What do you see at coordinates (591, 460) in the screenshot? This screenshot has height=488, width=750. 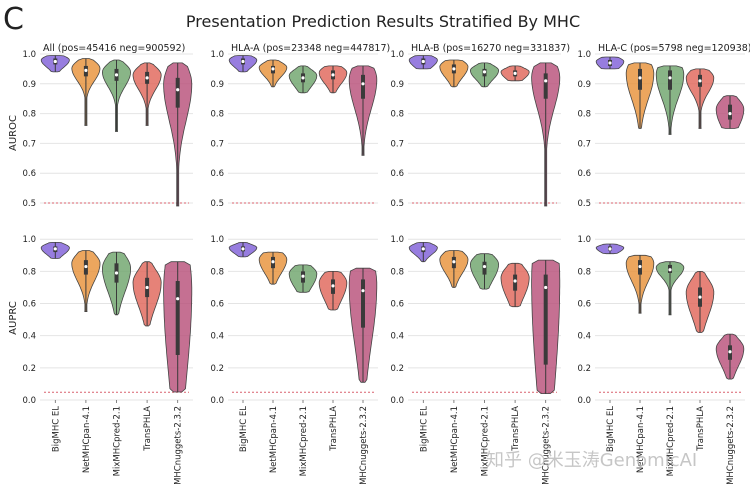 I see `watermark-text: 知乎 @米玉涛GenomicAI` at bounding box center [591, 460].